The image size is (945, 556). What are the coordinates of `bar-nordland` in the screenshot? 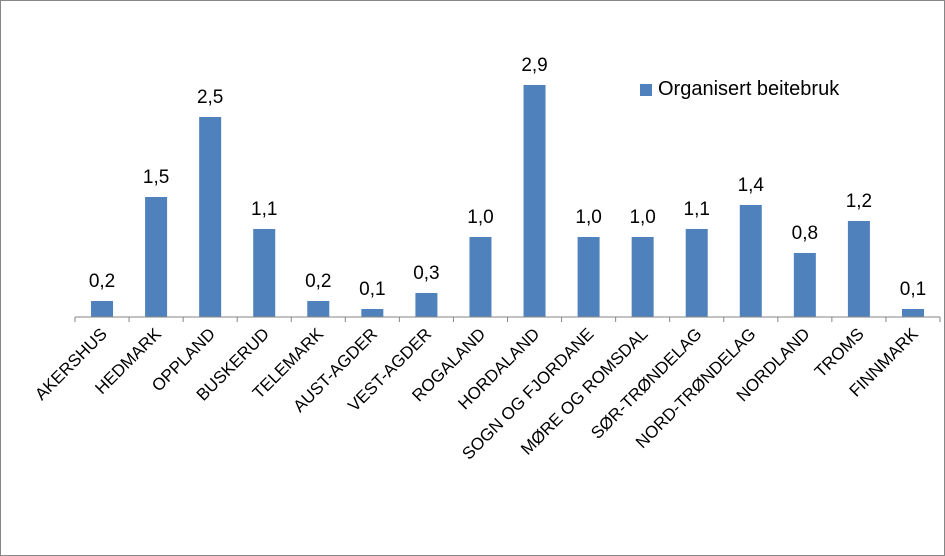 It's located at (804, 285).